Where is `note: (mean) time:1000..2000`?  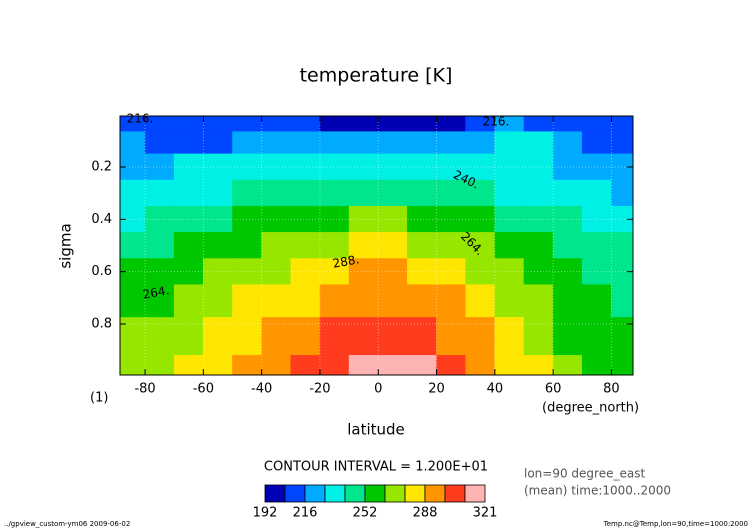
note: (mean) time:1000..2000 is located at coordinates (597, 491).